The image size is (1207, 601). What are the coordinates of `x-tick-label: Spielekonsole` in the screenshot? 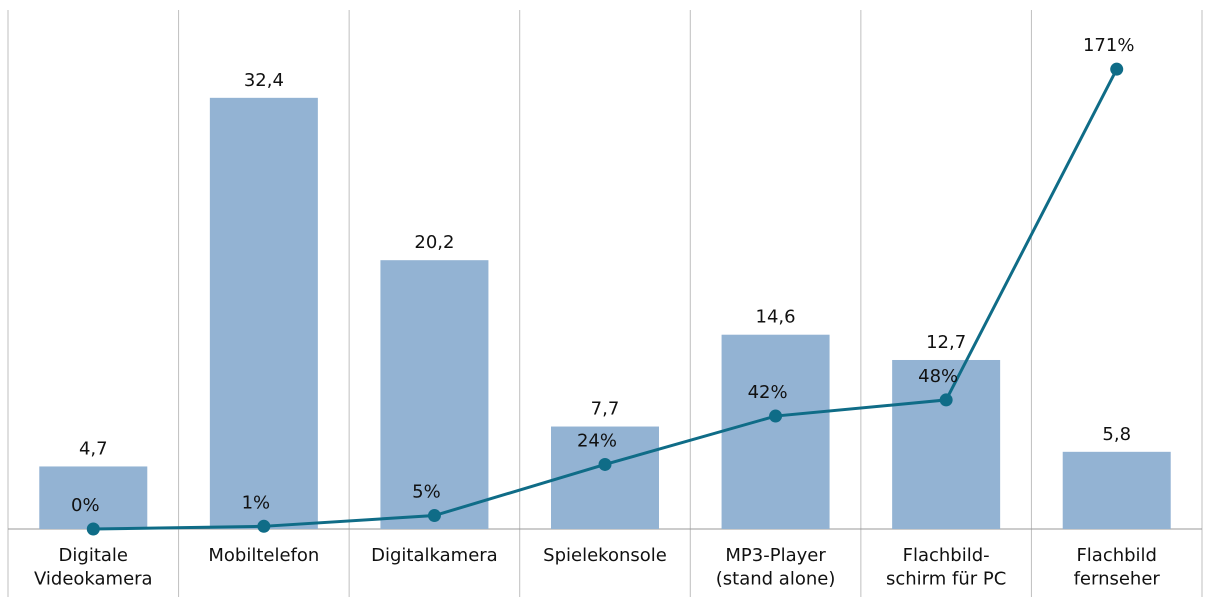 It's located at (605, 555).